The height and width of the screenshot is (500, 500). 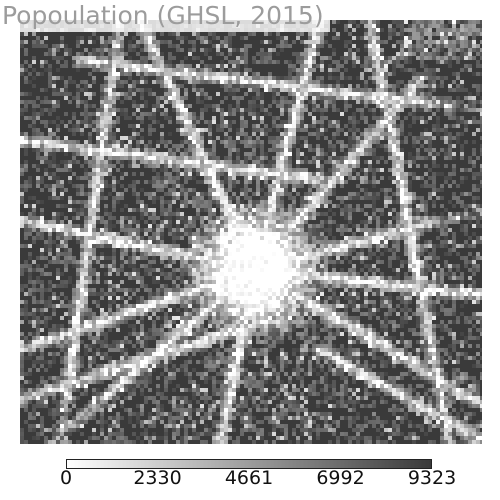 I want to click on colorbar-tick-label: 2330, so click(x=157, y=478).